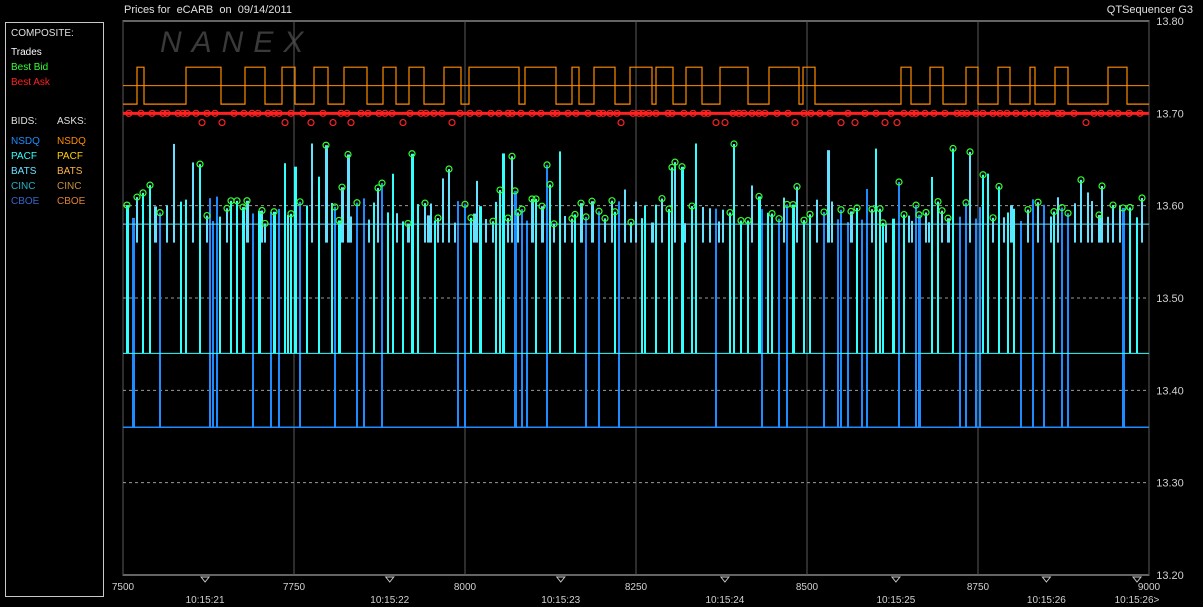 This screenshot has width=1203, height=607. Describe the element at coordinates (1170, 299) in the screenshot. I see `y-axis: 13.80 13.70 13.60 13.50 13.40 13.30 13.20` at that location.